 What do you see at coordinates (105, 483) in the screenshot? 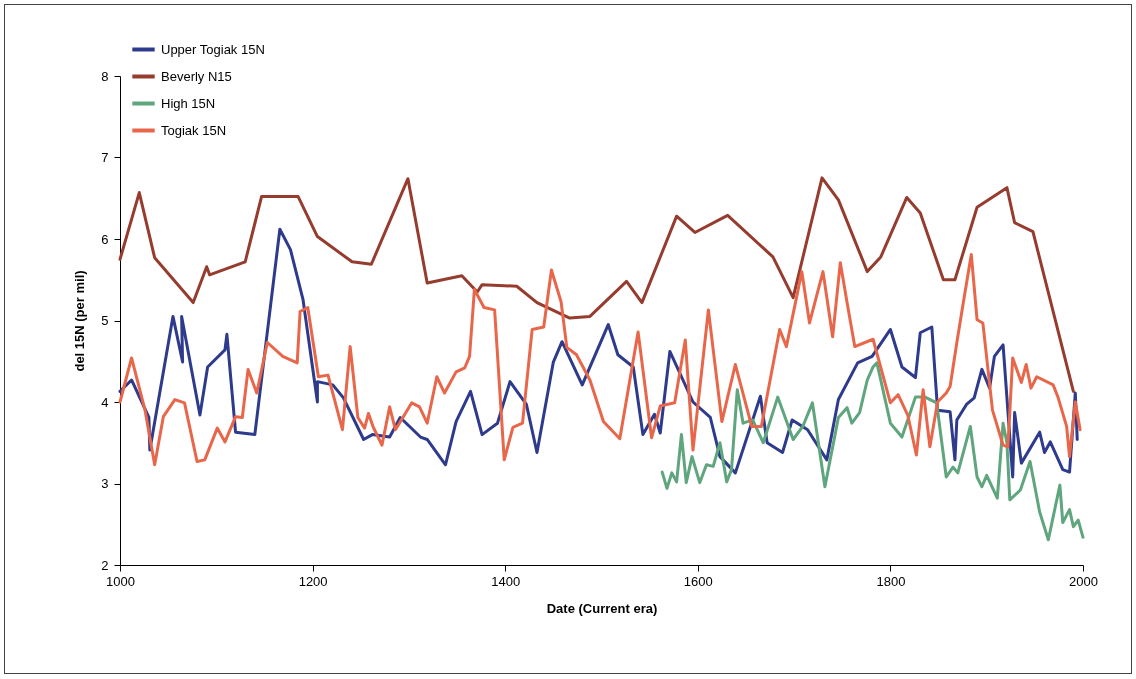
I see `y-tick-label: 3` at bounding box center [105, 483].